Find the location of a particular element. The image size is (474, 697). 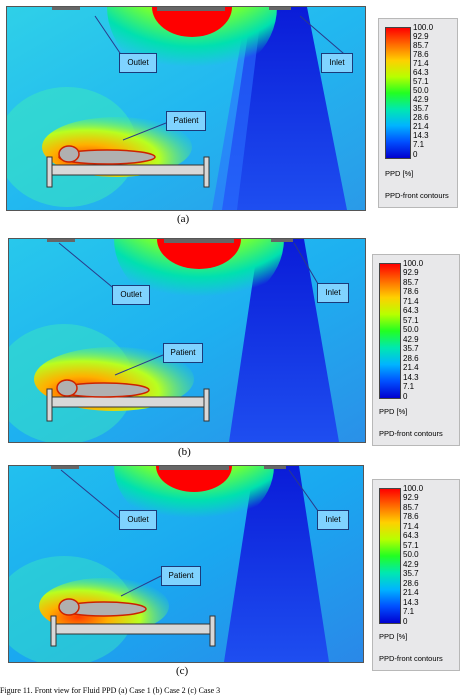

panel-label: (b) is located at coordinates (184, 452).